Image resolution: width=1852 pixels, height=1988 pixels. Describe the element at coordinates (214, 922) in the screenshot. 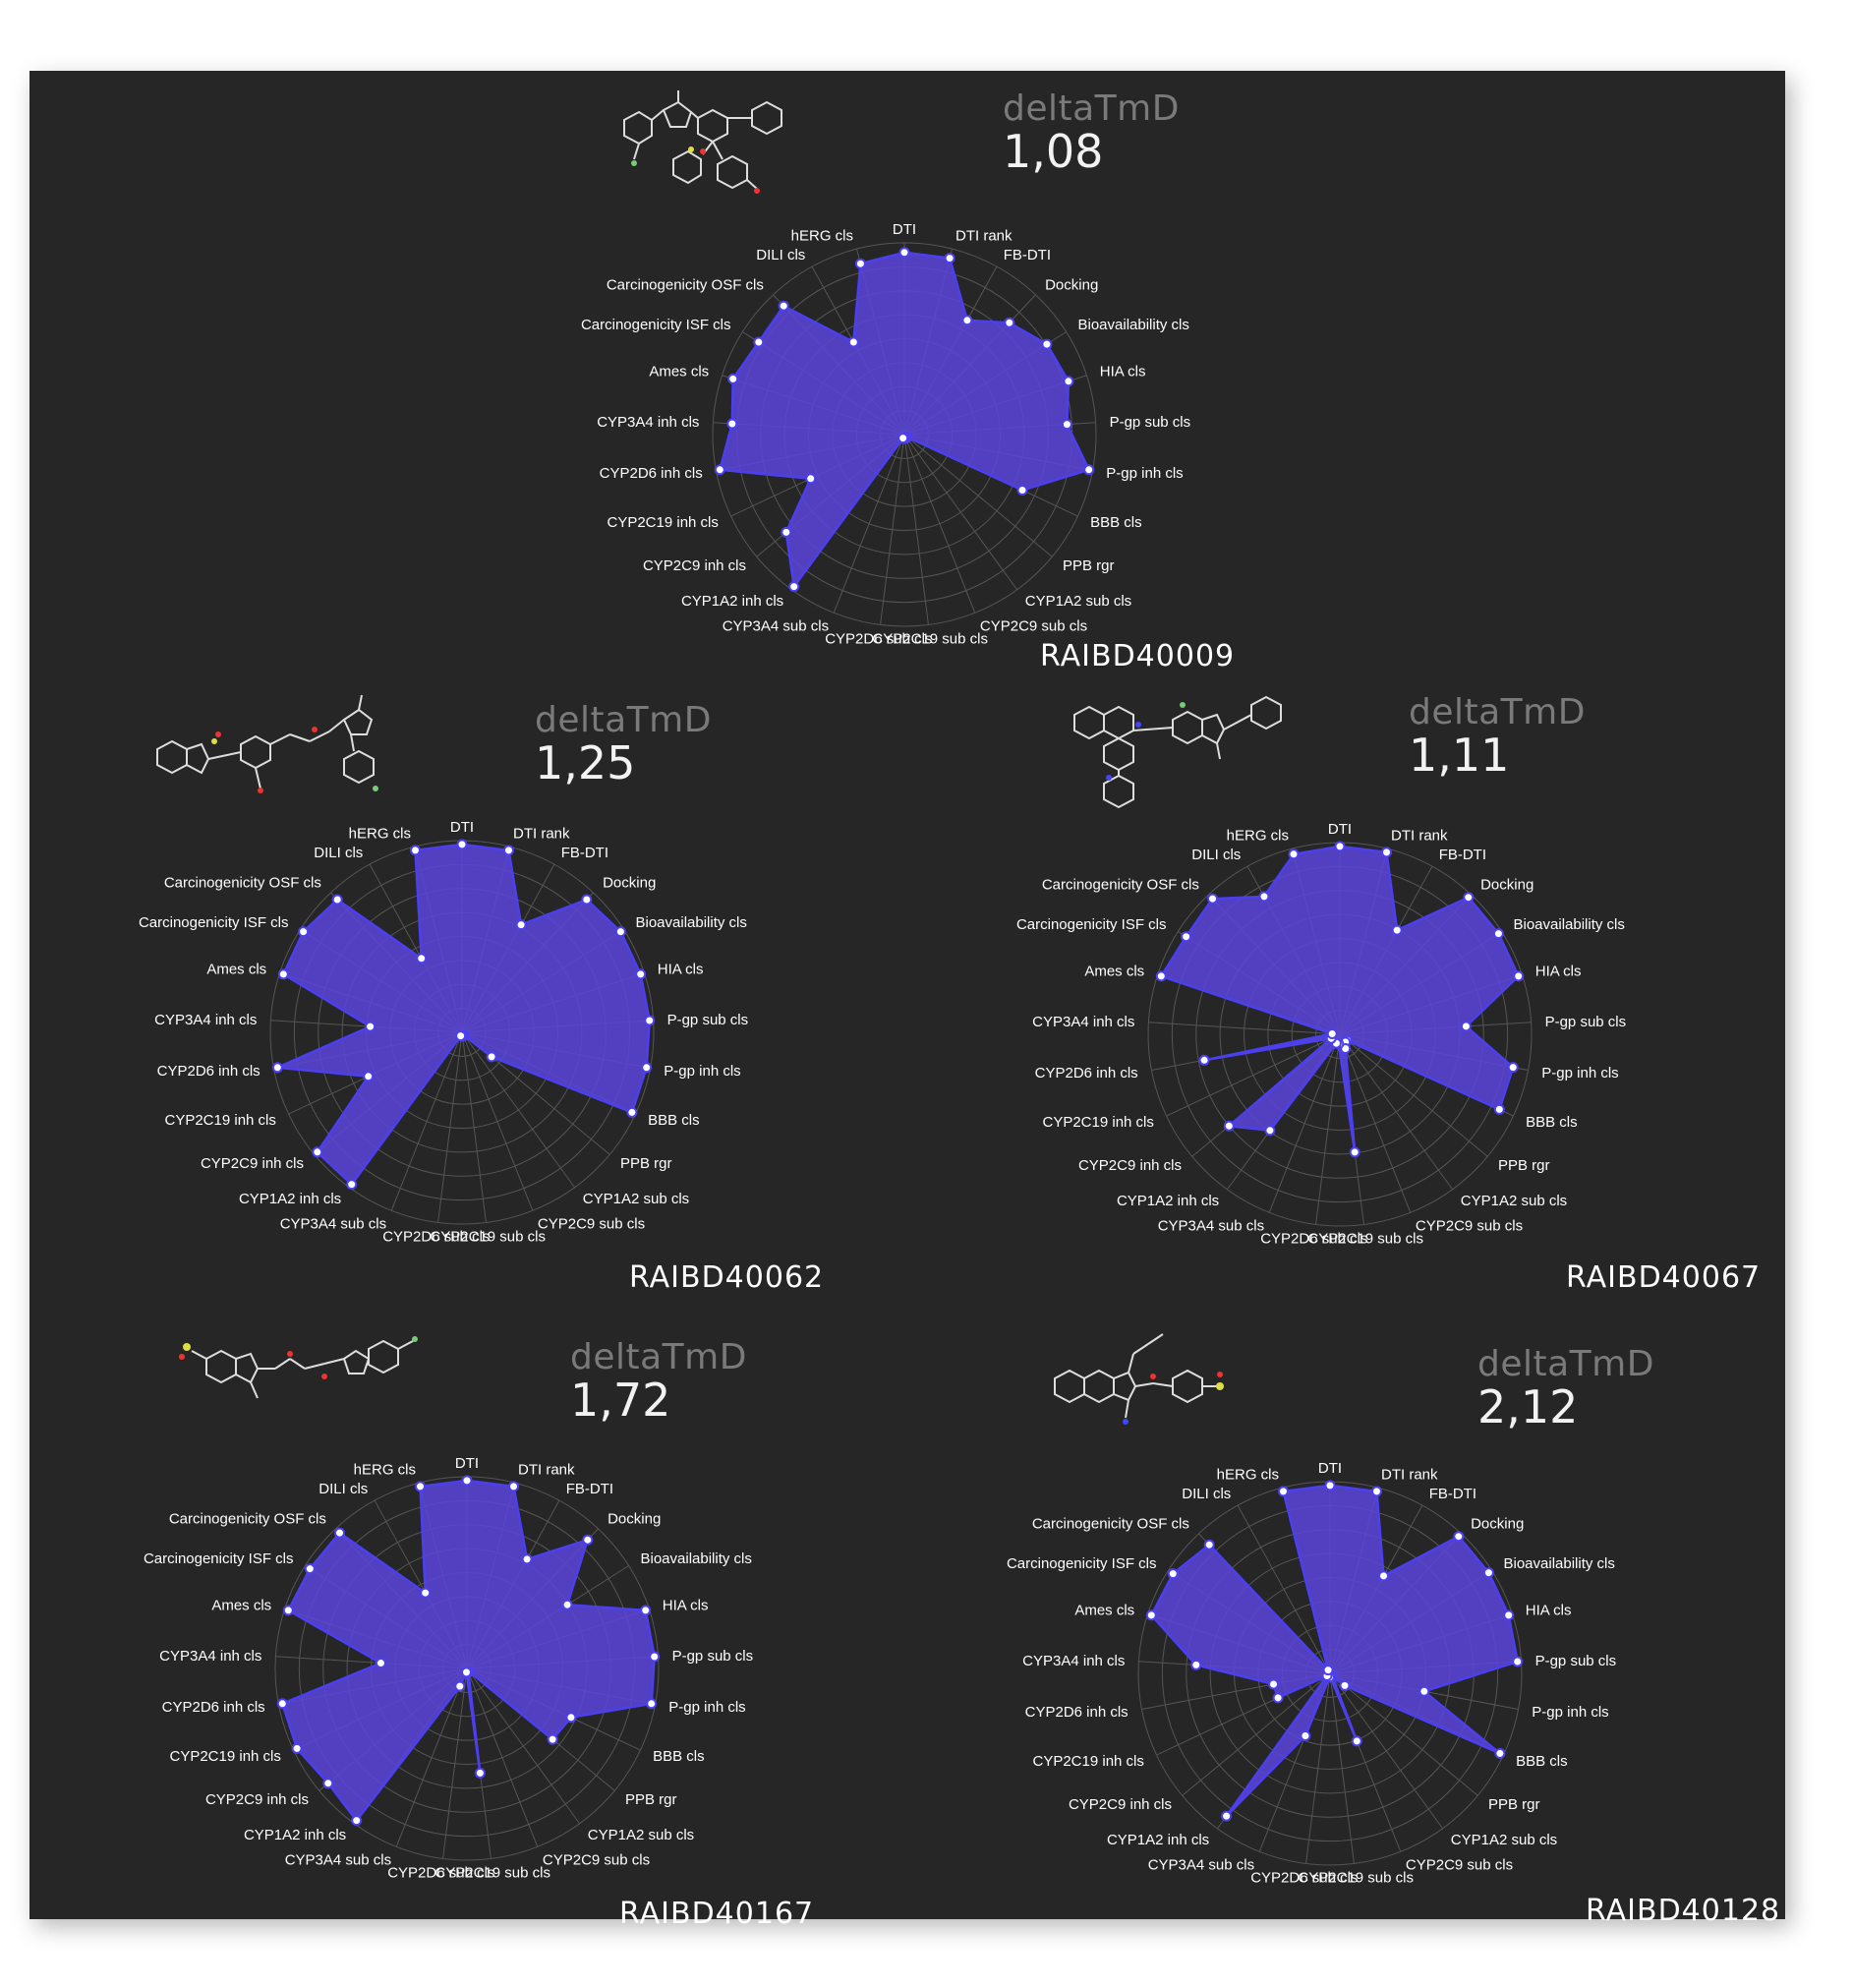

I see `axis-label: Carcinogenicity ISF cls` at that location.